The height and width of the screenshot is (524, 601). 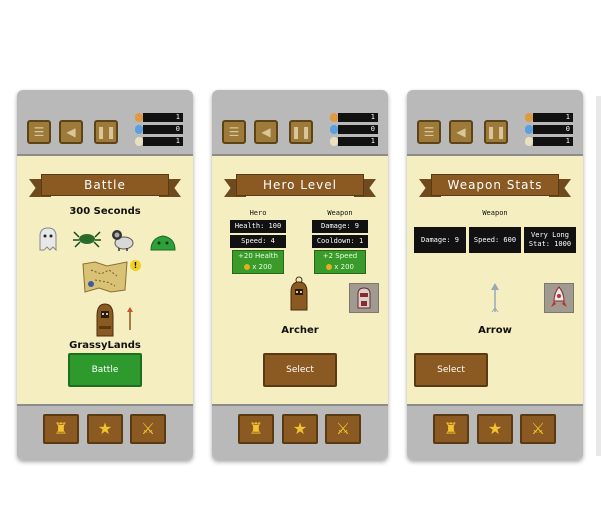 I want to click on spider-icon, so click(x=87, y=239).